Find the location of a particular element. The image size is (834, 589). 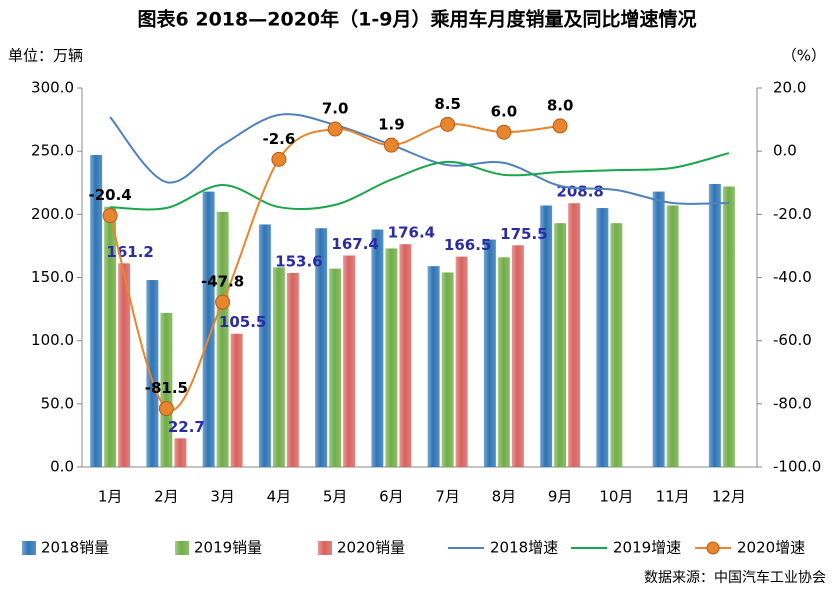

line-value-label: 1.9 is located at coordinates (391, 125).